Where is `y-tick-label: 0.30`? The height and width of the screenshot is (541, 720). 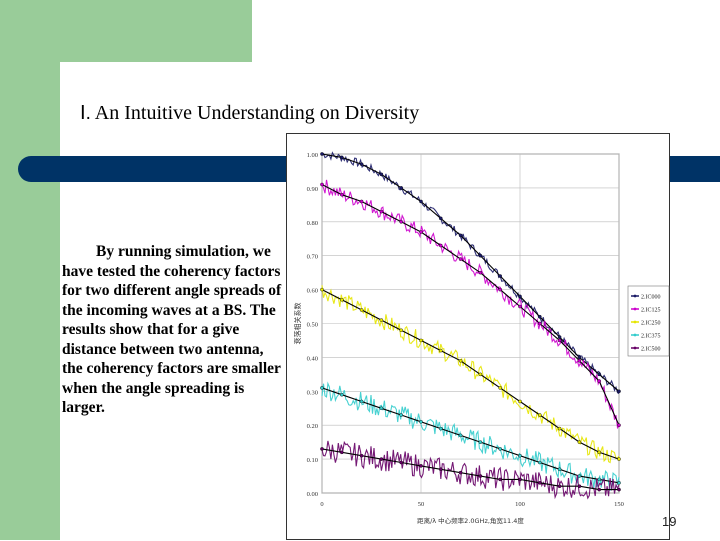
y-tick-label: 0.30 is located at coordinates (312, 392).